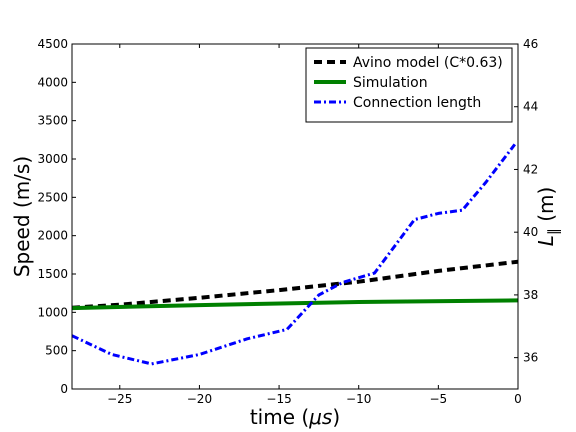 The height and width of the screenshot is (432, 576). I want to click on y-right-axis-title-unit: (m), so click(546, 207).